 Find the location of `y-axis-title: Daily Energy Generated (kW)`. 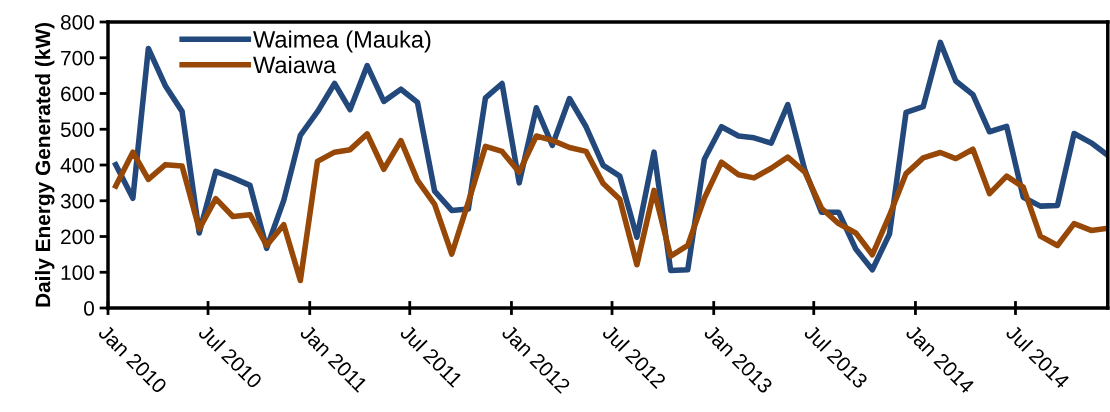

y-axis-title: Daily Energy Generated (kW) is located at coordinates (44, 165).